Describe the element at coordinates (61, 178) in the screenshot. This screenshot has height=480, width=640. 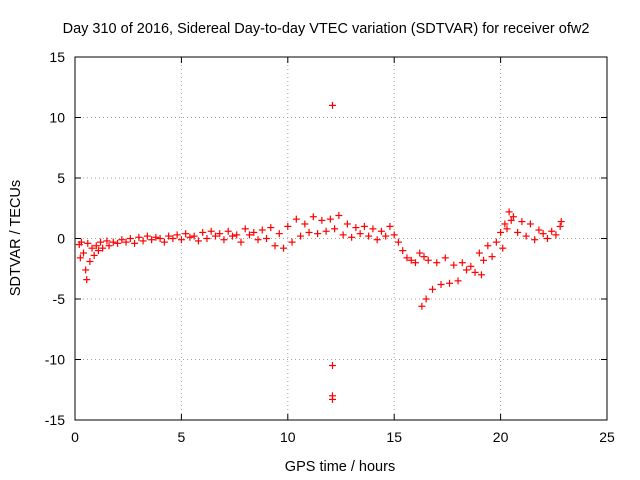
I see `y-tick-label: 5` at that location.